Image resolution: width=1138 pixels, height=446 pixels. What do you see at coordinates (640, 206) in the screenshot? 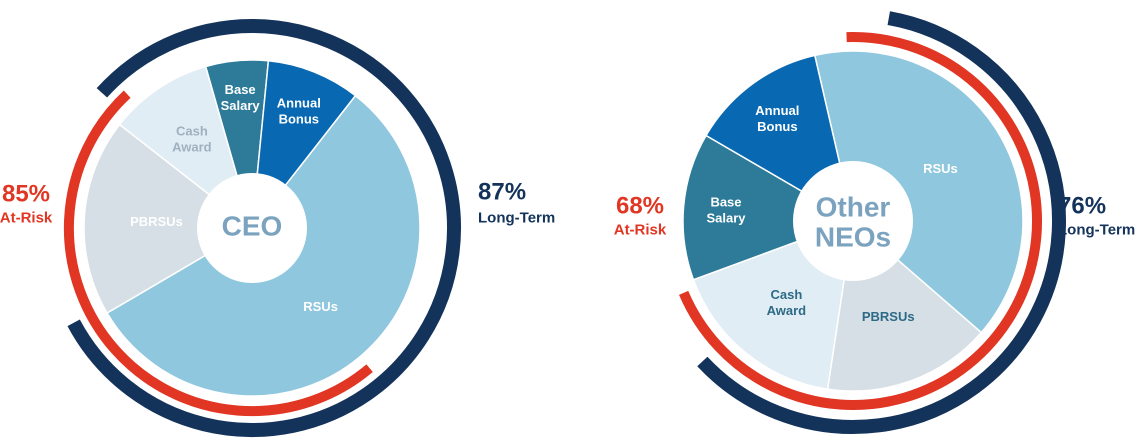
I see `at-risk-pct: 68%` at bounding box center [640, 206].